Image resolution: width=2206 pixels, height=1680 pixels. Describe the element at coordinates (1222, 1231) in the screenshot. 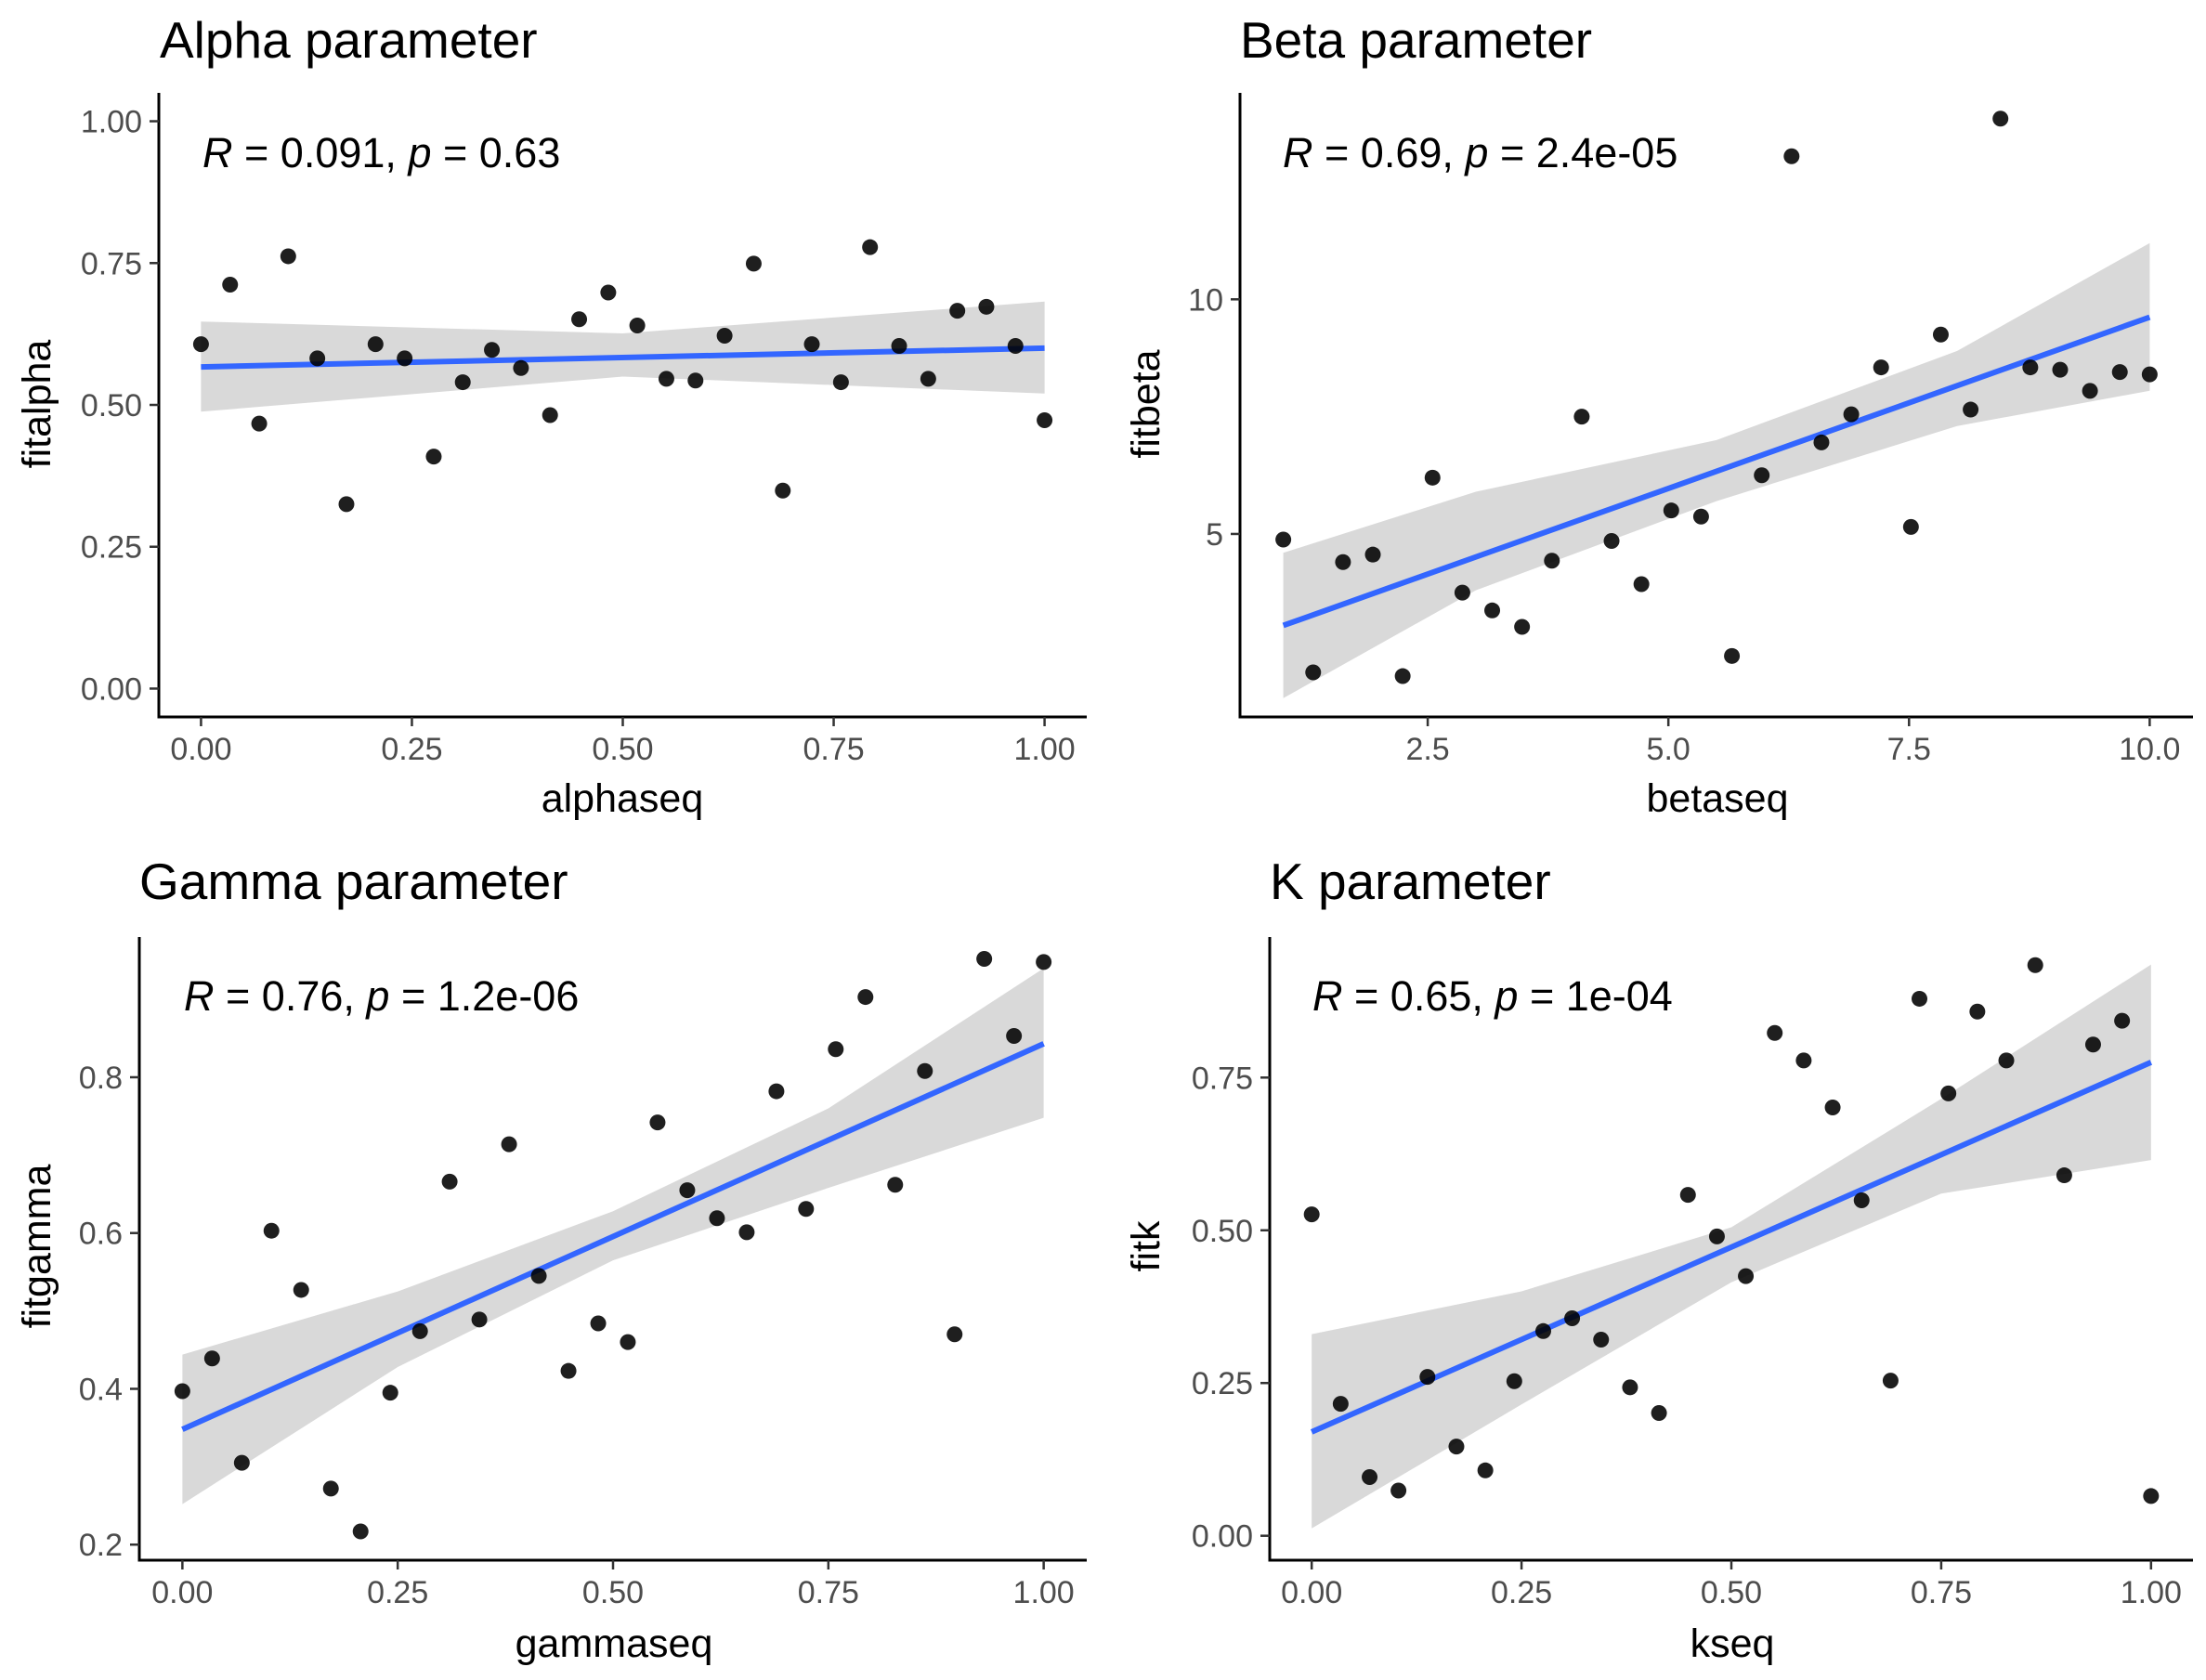

I see `y-tick-label: 0.50` at that location.